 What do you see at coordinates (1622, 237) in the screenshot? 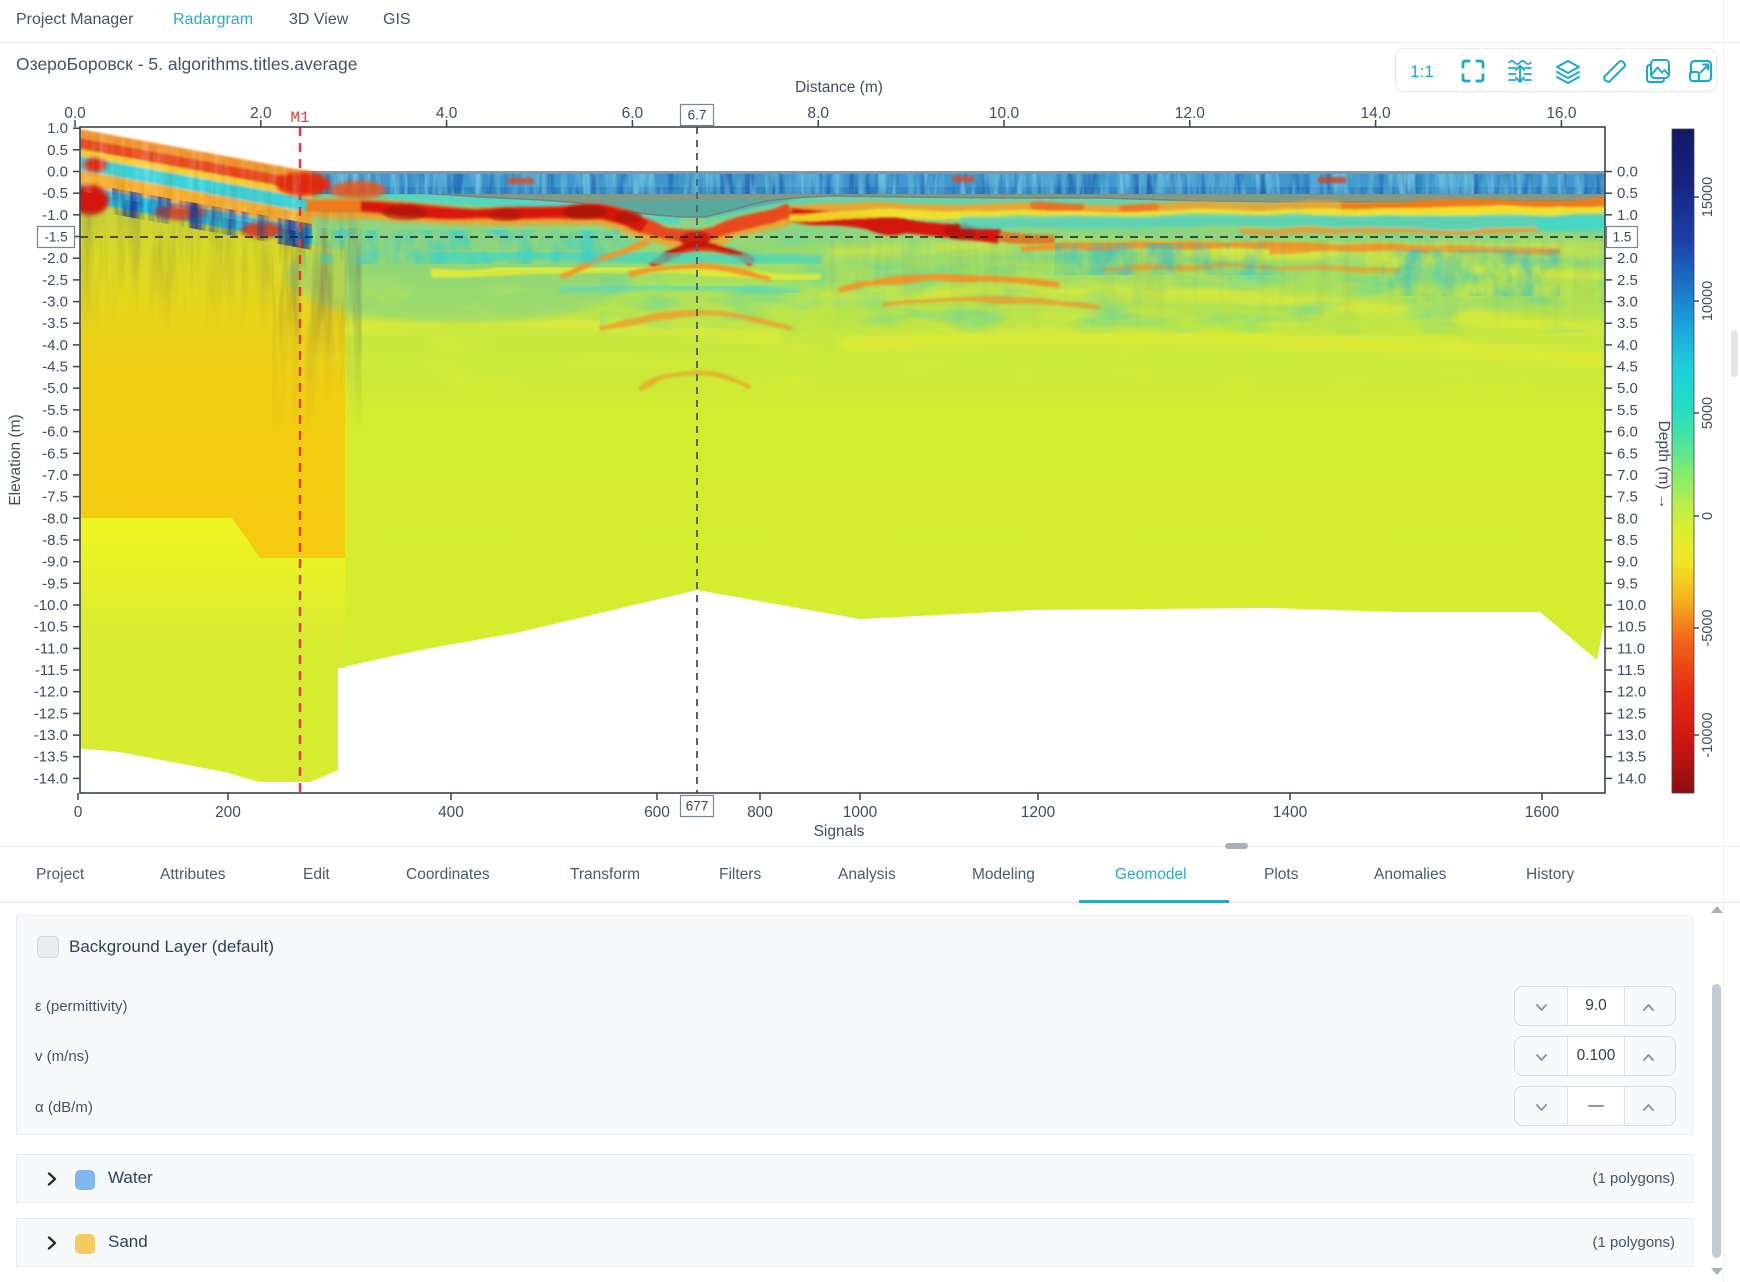
I see `svg-text: 1.5` at bounding box center [1622, 237].